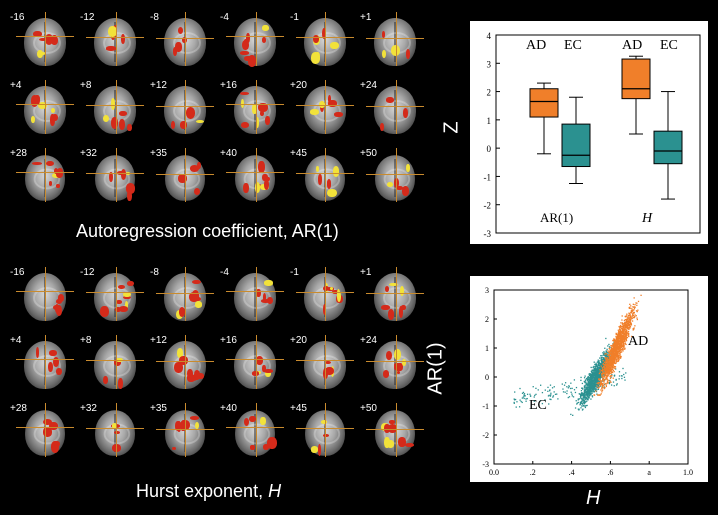 This screenshot has height=515, width=718. What do you see at coordinates (325, 105) in the screenshot?
I see `ar_panel-slice` at bounding box center [325, 105].